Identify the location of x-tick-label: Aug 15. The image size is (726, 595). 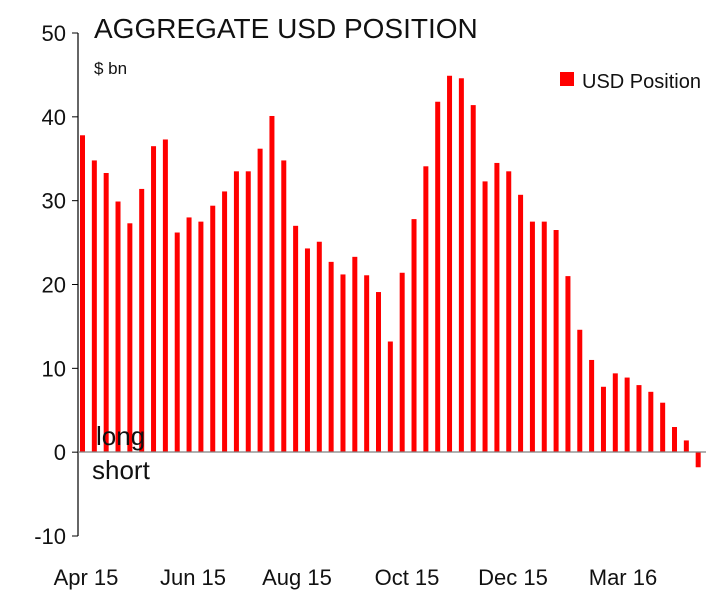
(297, 577).